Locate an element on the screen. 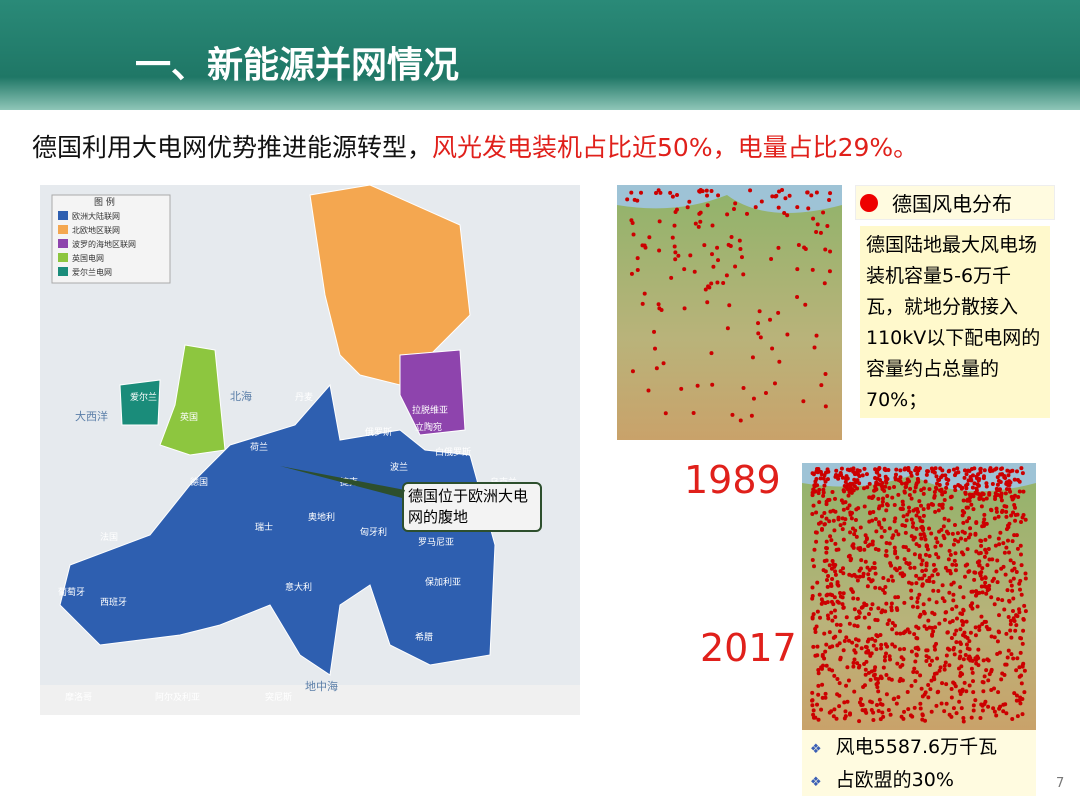 This screenshot has width=1080, height=810. map-legend-label: 欧洲大陆联网 is located at coordinates (96, 216).